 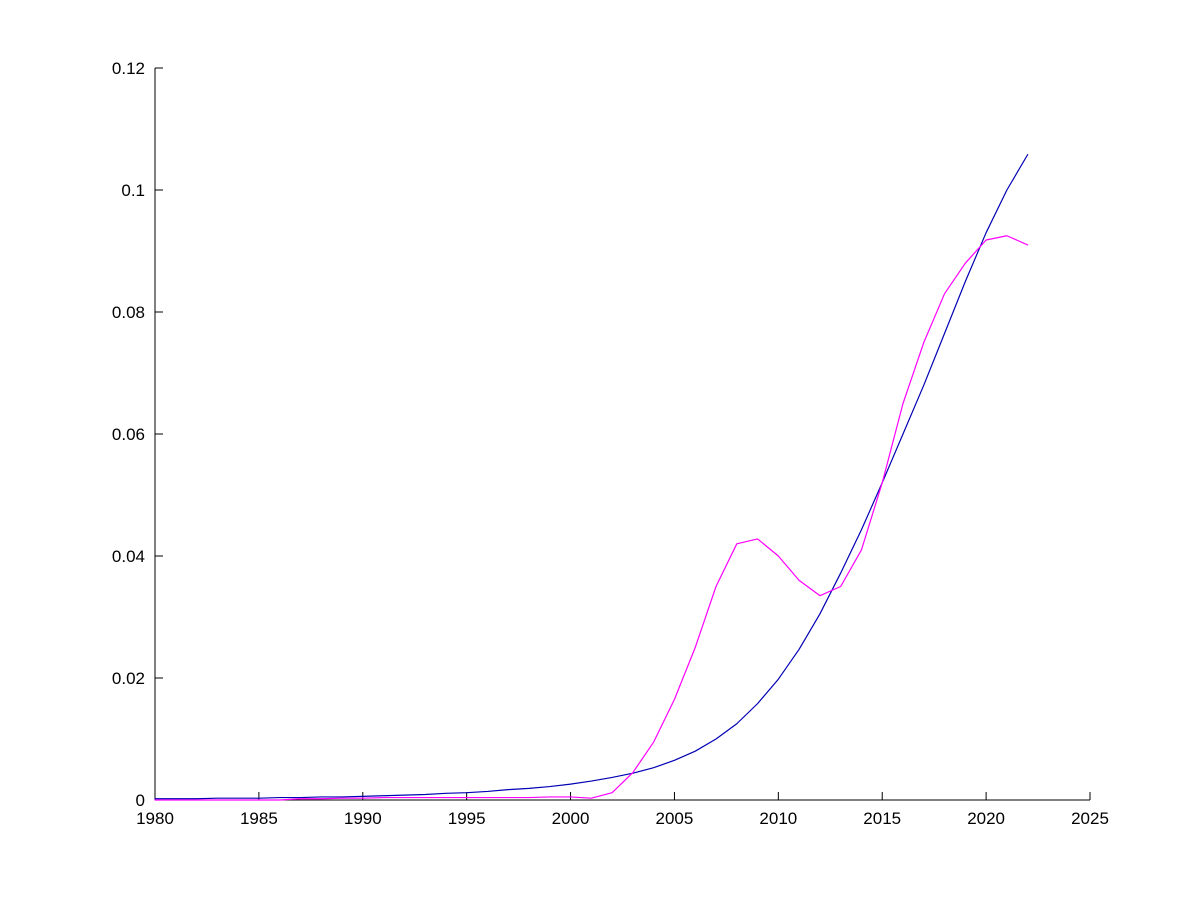 I want to click on y-tick-label: 0.08, so click(x=128, y=312).